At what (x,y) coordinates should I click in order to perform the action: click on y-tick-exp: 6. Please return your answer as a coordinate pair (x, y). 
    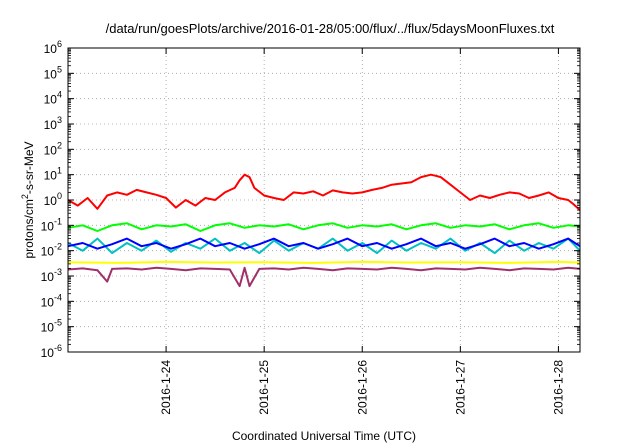
    Looking at the image, I should click on (59, 44).